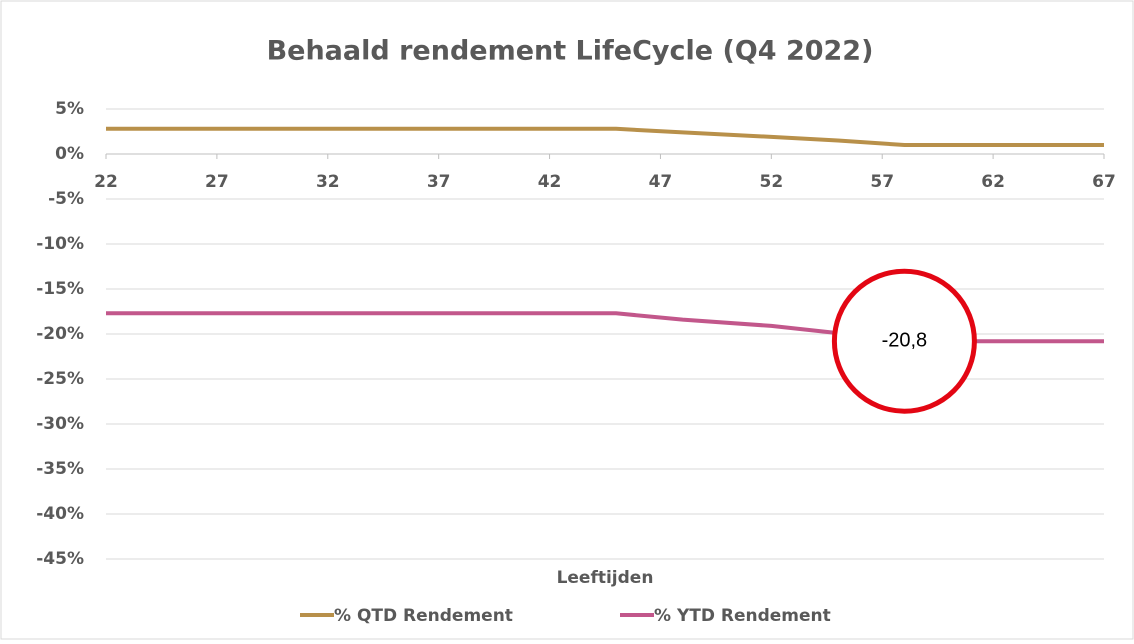  I want to click on x-axis-title: Leeftijden, so click(605, 578).